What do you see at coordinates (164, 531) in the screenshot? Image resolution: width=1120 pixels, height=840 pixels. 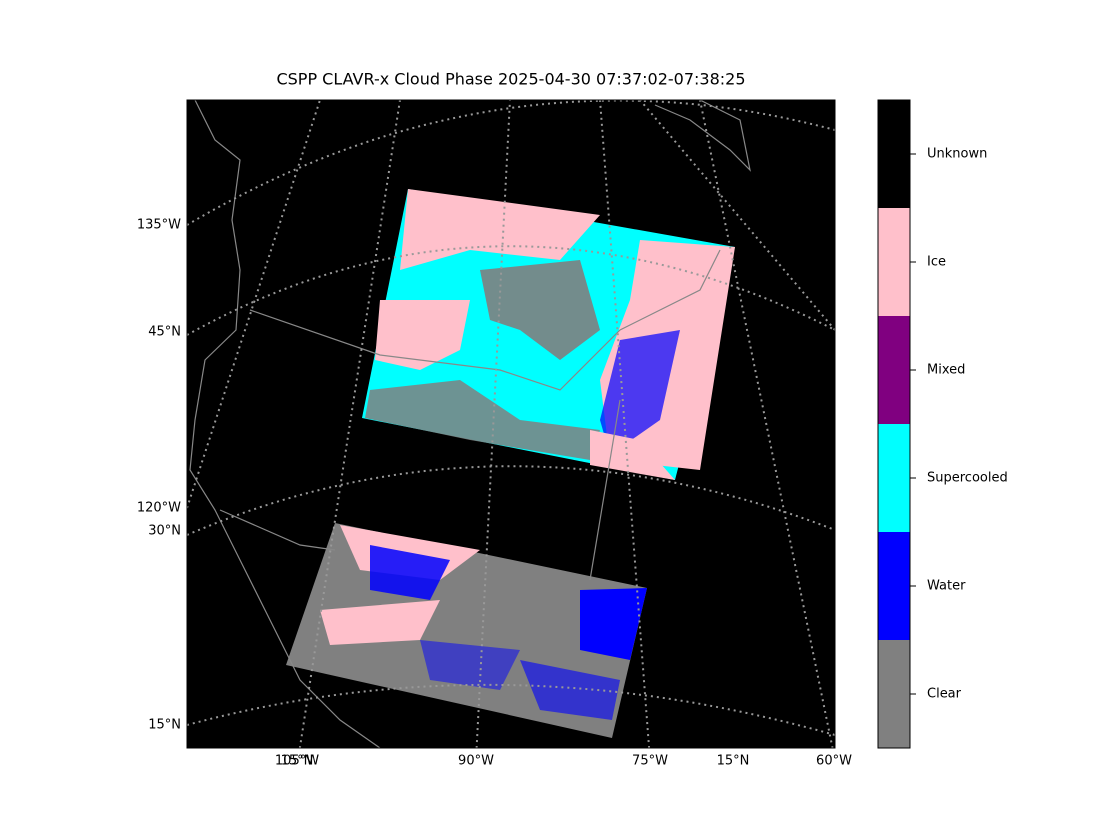 I see `left-label: 30°N` at bounding box center [164, 531].